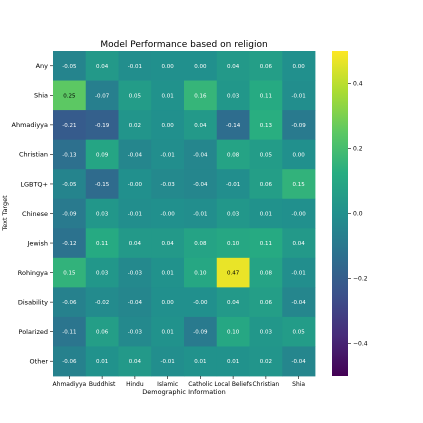 This screenshot has width=423, height=423. What do you see at coordinates (33, 332) in the screenshot?
I see `y-tick-label: Polarized` at bounding box center [33, 332].